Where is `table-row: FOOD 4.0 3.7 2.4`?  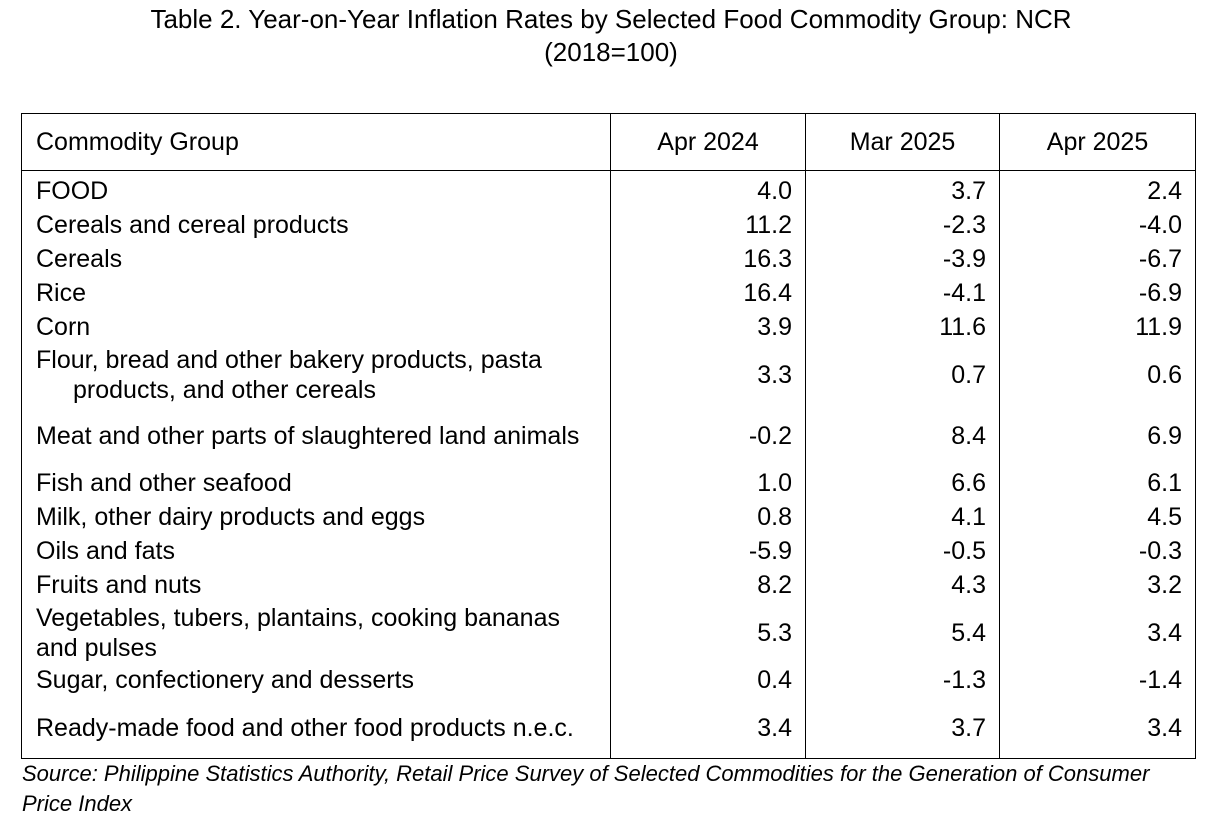 table-row: FOOD 4.0 3.7 2.4 is located at coordinates (608, 189).